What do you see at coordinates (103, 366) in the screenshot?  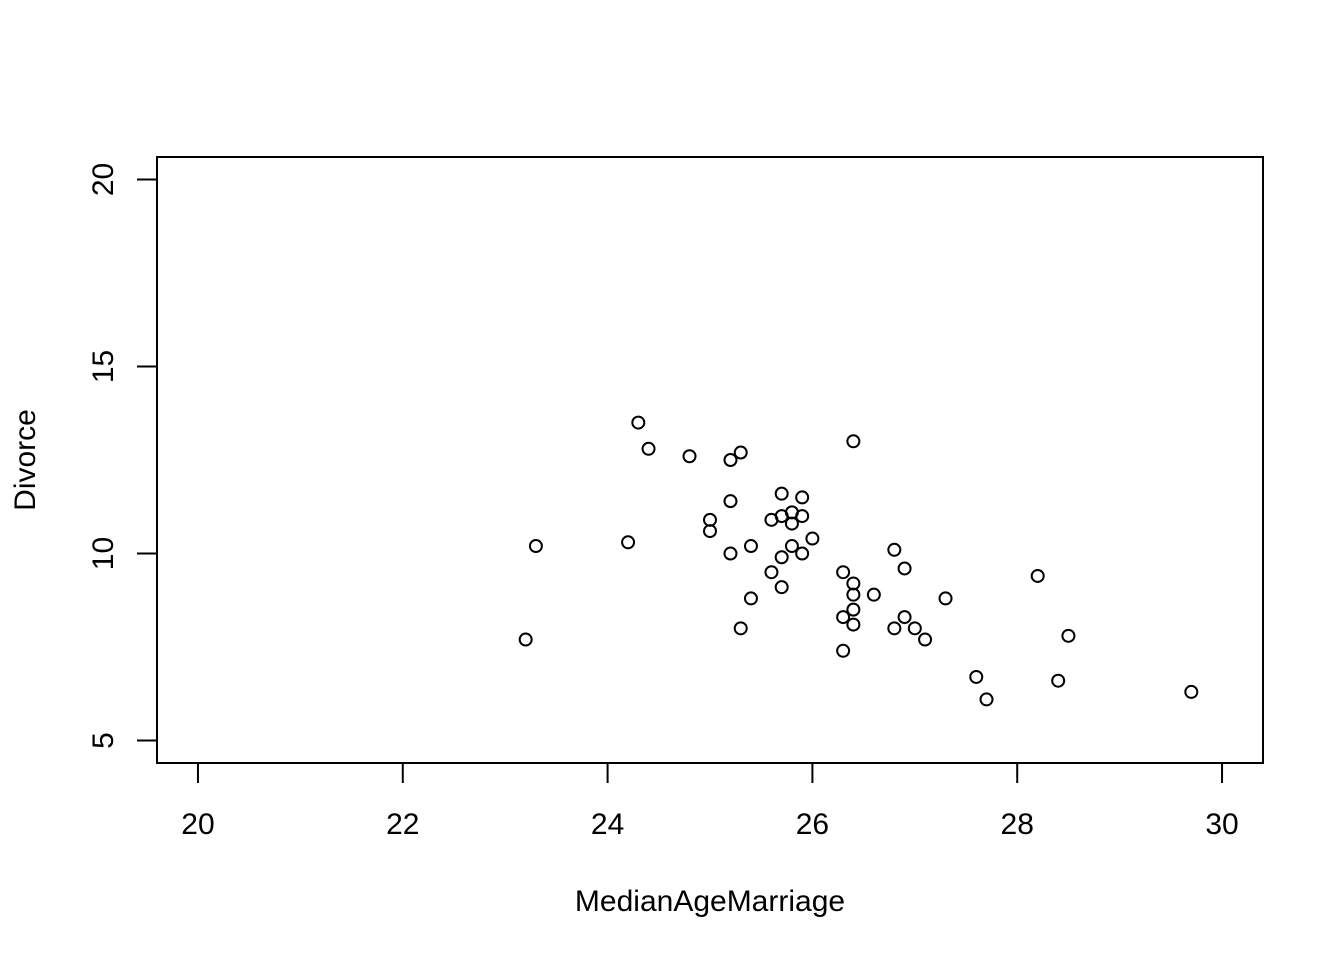 I see `y-tick-label: 15` at bounding box center [103, 366].